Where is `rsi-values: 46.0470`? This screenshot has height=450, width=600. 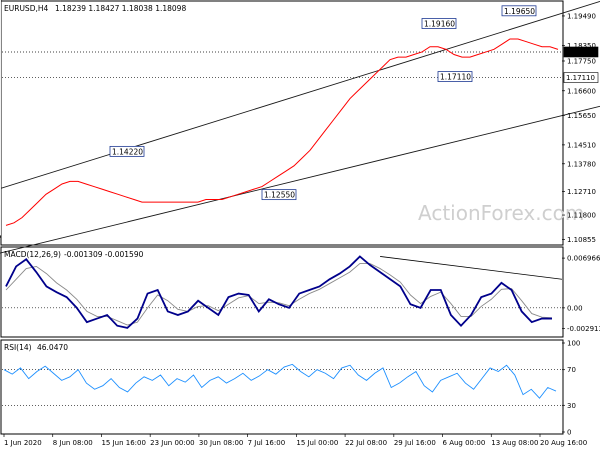 rsi-values: 46.0470 is located at coordinates (52, 347).